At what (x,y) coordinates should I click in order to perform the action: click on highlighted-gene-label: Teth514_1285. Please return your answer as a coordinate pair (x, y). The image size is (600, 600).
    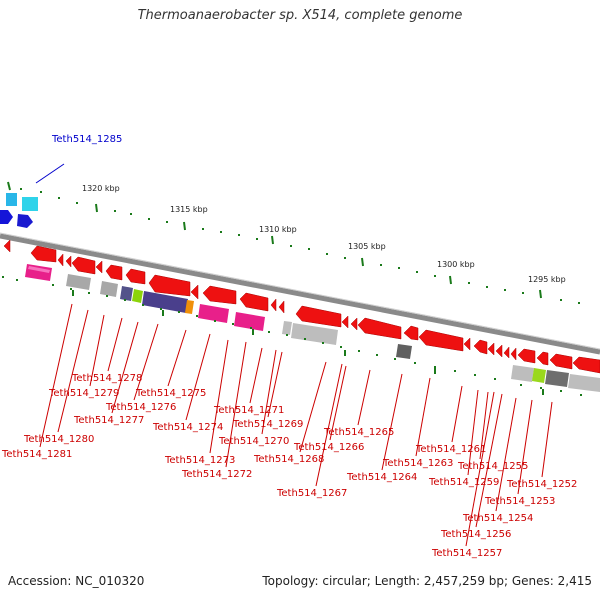
    Looking at the image, I should click on (86, 139).